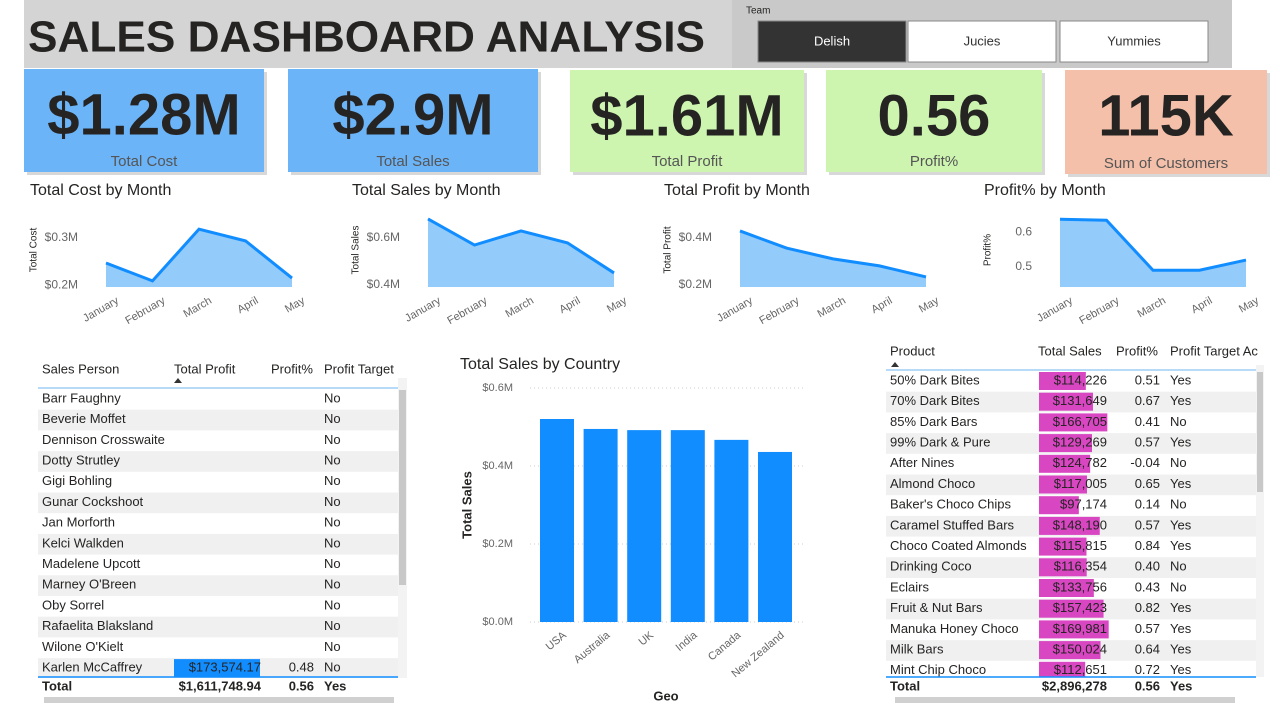  Describe the element at coordinates (1074, 685) in the screenshot. I see `total-cell: $2,896,278` at that location.